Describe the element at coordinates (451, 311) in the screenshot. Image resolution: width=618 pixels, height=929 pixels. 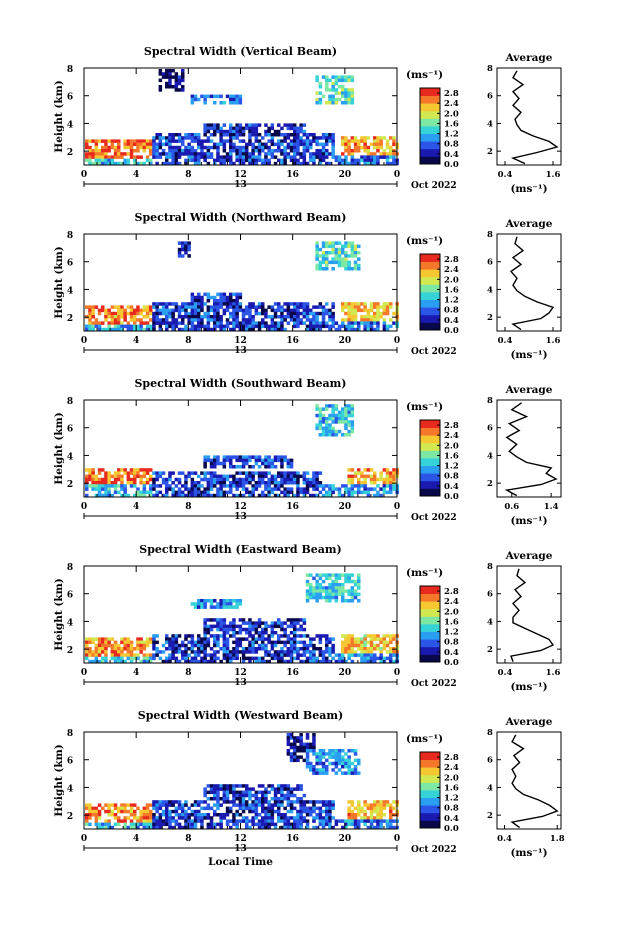
I see `colorbar-tick-label: 0.8` at that location.